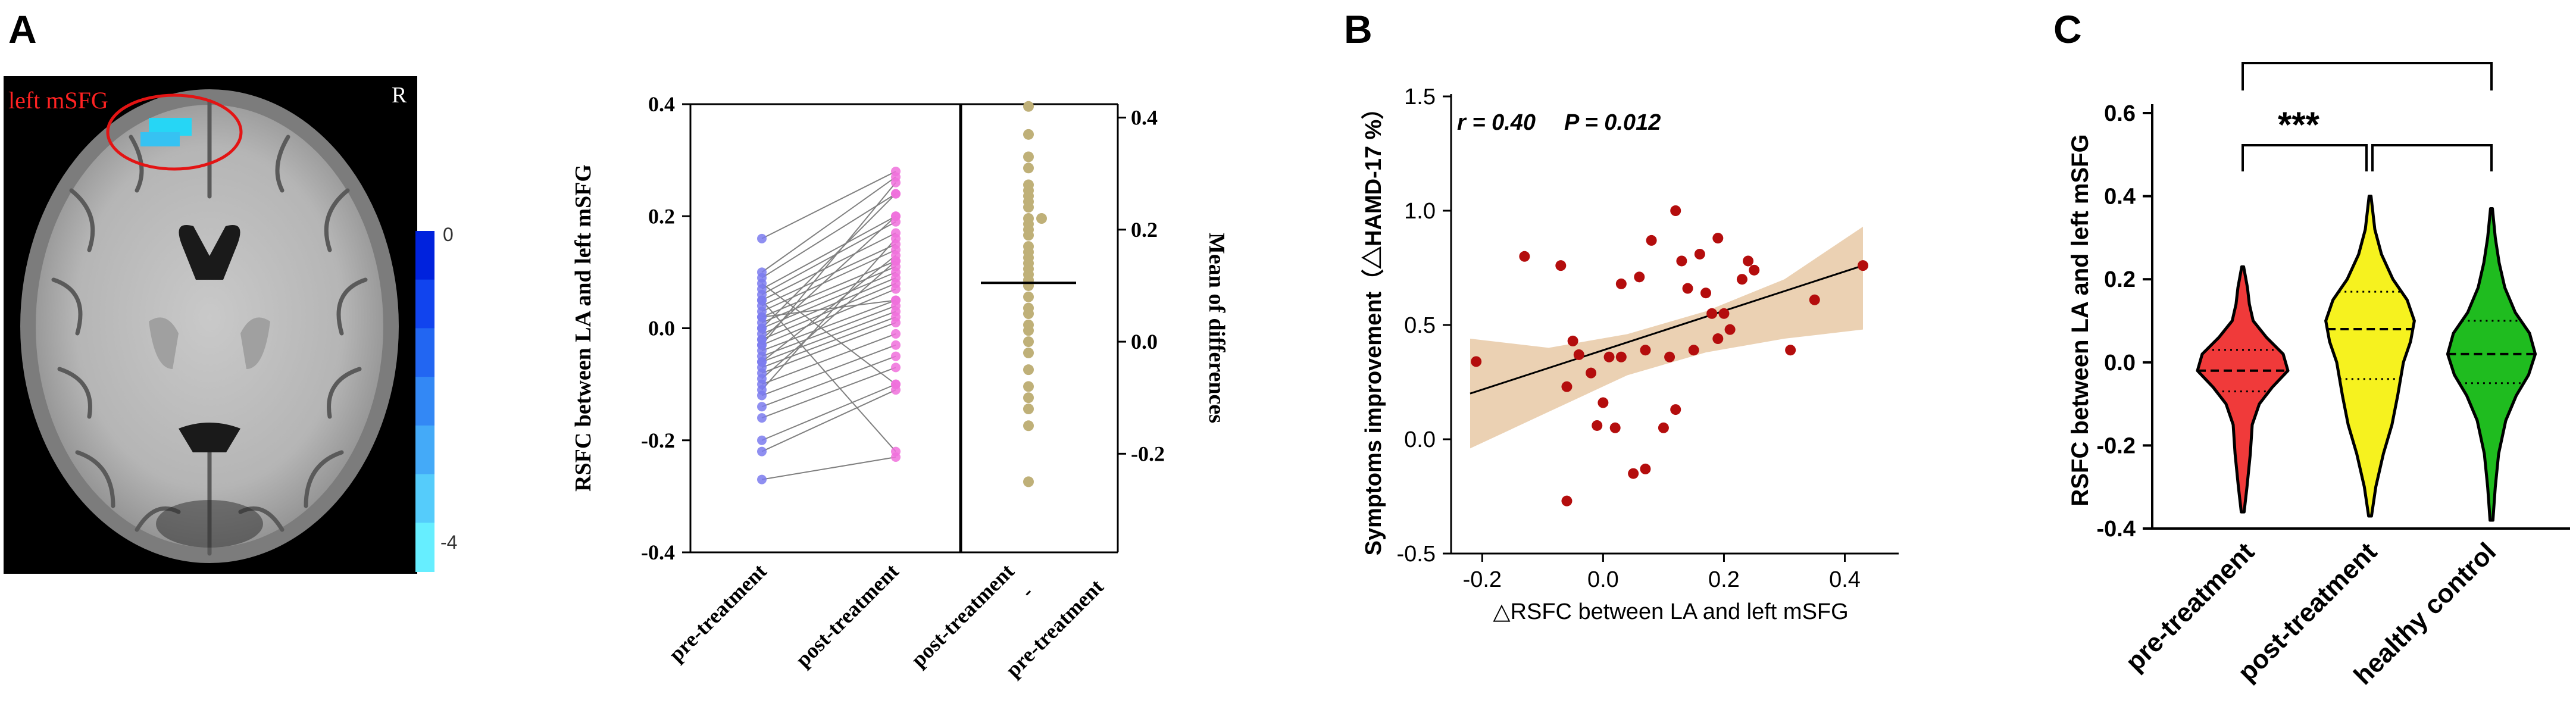 This screenshot has width=2576, height=719. I want to click on y-tick-label: -0.4, so click(2116, 529).